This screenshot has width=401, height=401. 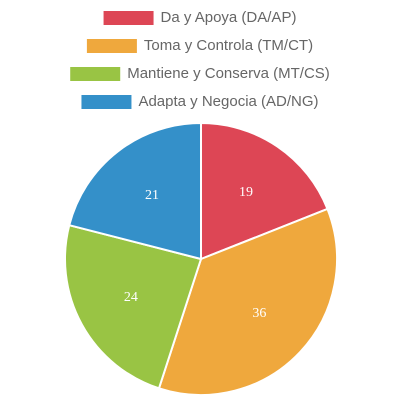 I want to click on legend-text: Da y Apoya (DA/AP), so click(x=229, y=17).